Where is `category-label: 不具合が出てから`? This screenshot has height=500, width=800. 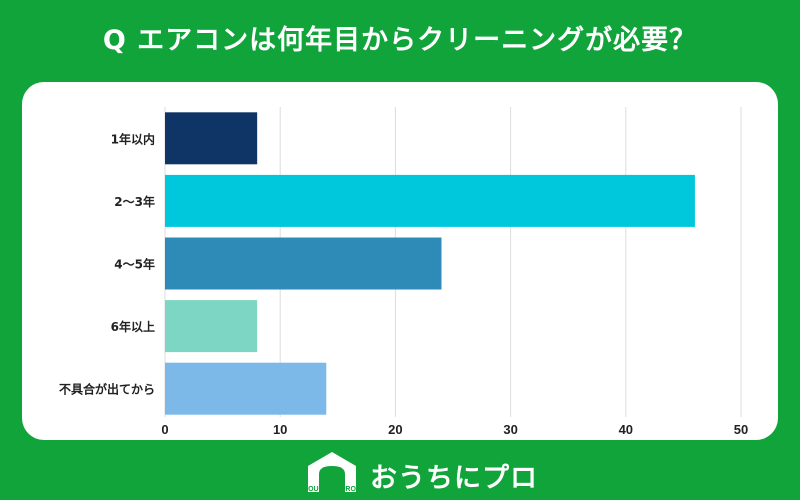 category-label: 不具合が出てから is located at coordinates (107, 389).